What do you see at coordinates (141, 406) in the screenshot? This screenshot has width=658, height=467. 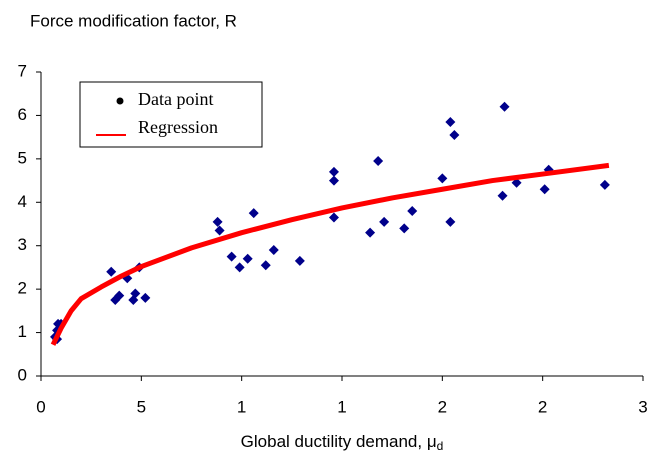 I see `x-tick-label: 5` at bounding box center [141, 406].